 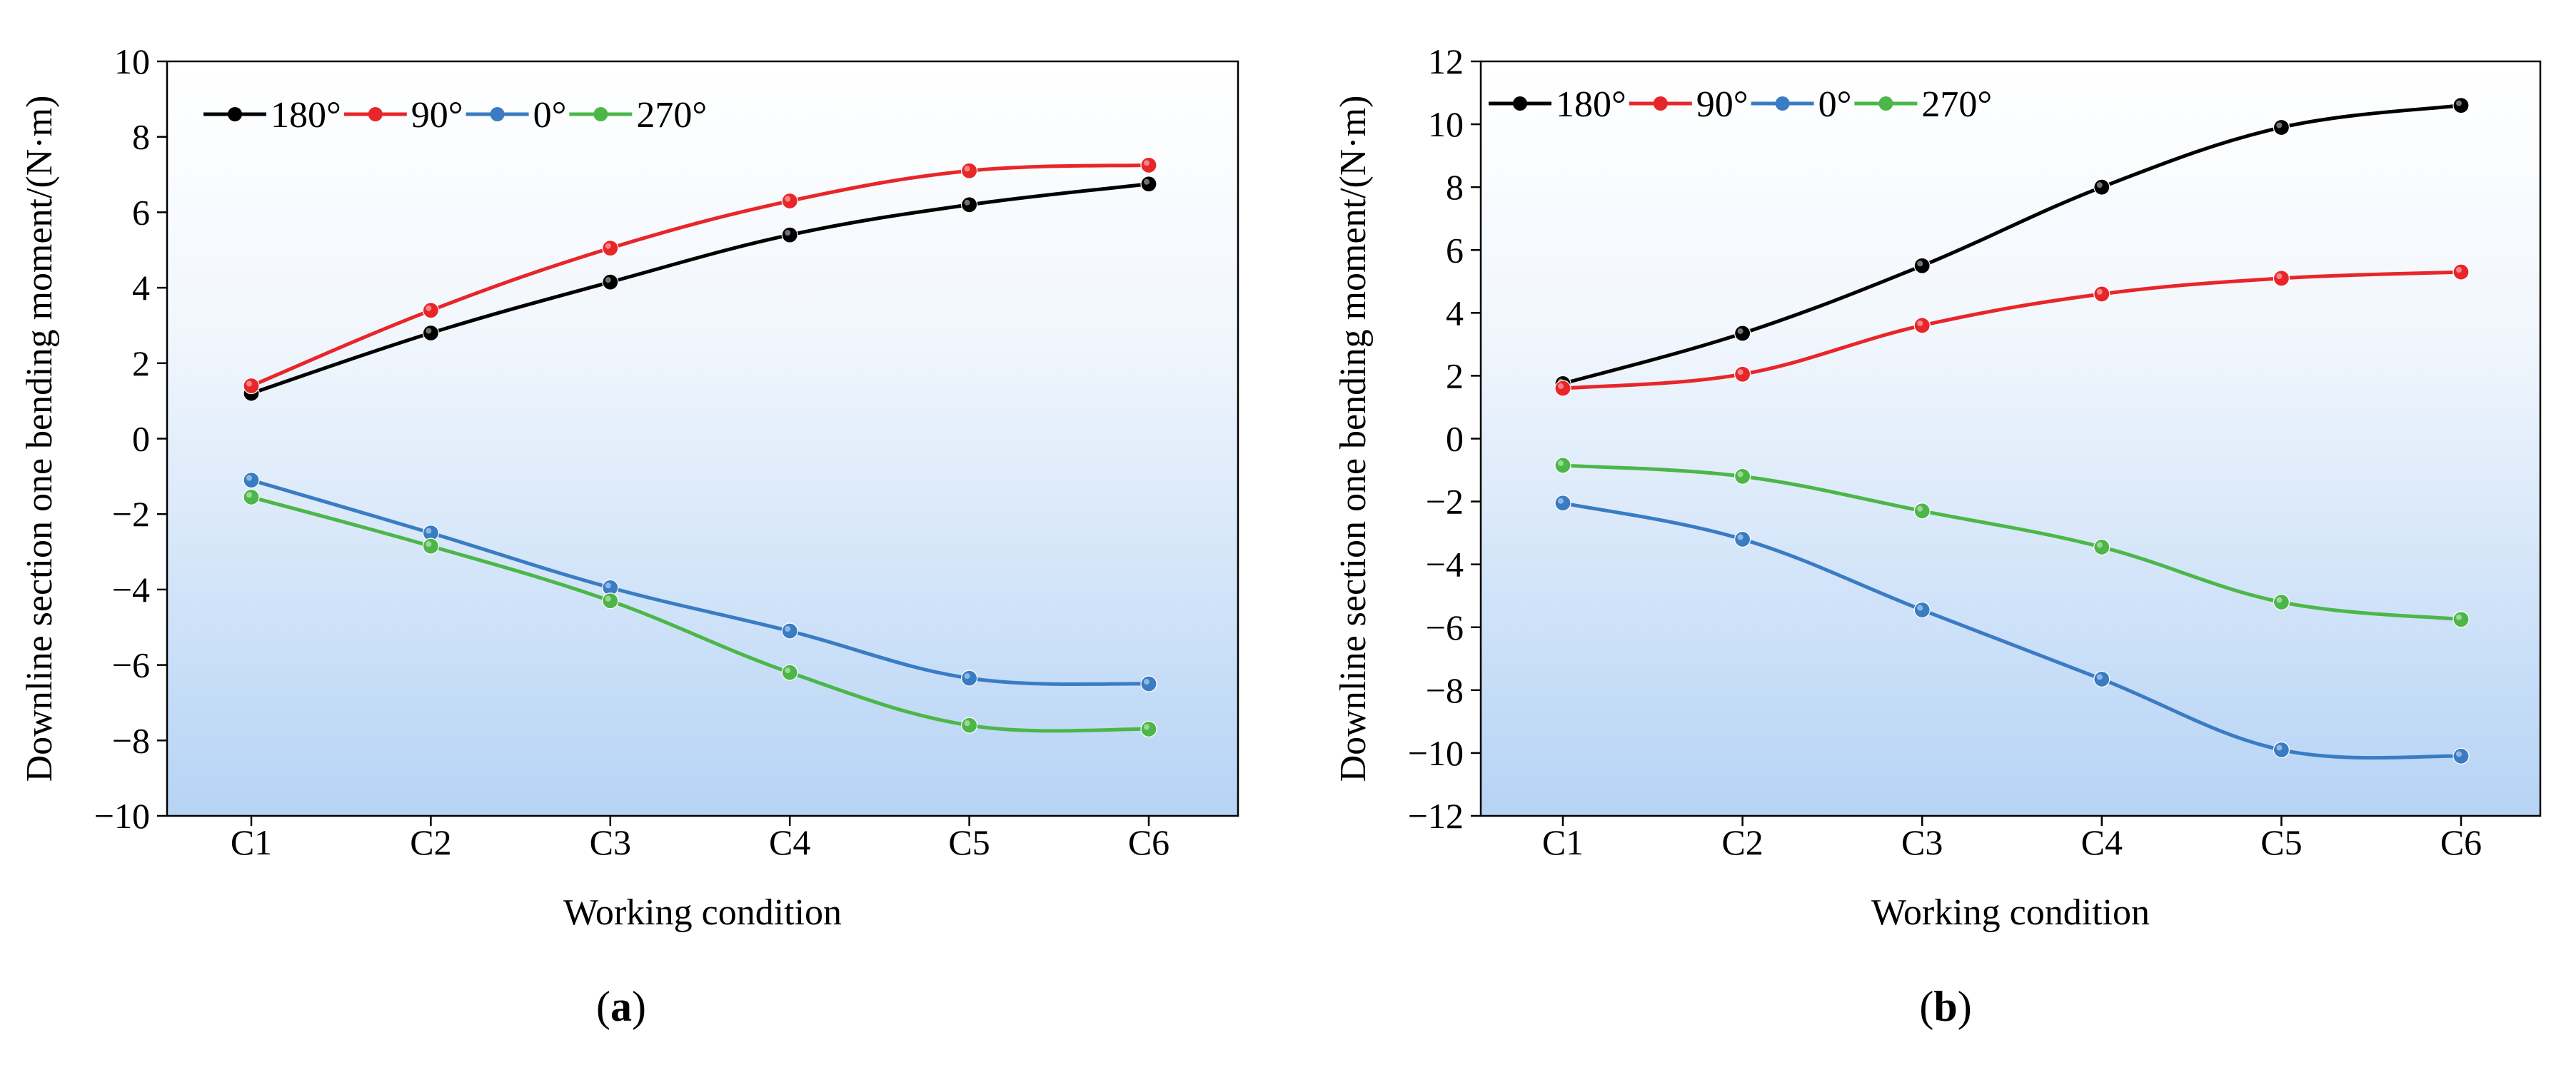 I want to click on y-tick-label: −10, so click(x=1436, y=753).